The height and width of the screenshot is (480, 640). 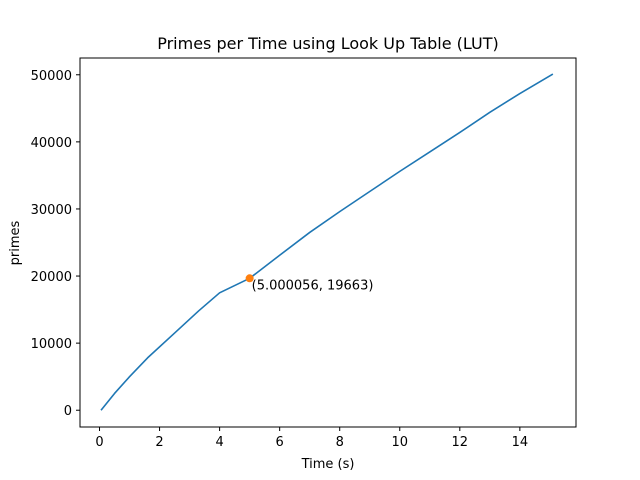 What do you see at coordinates (159, 442) in the screenshot?
I see `x-tick-label: 2` at bounding box center [159, 442].